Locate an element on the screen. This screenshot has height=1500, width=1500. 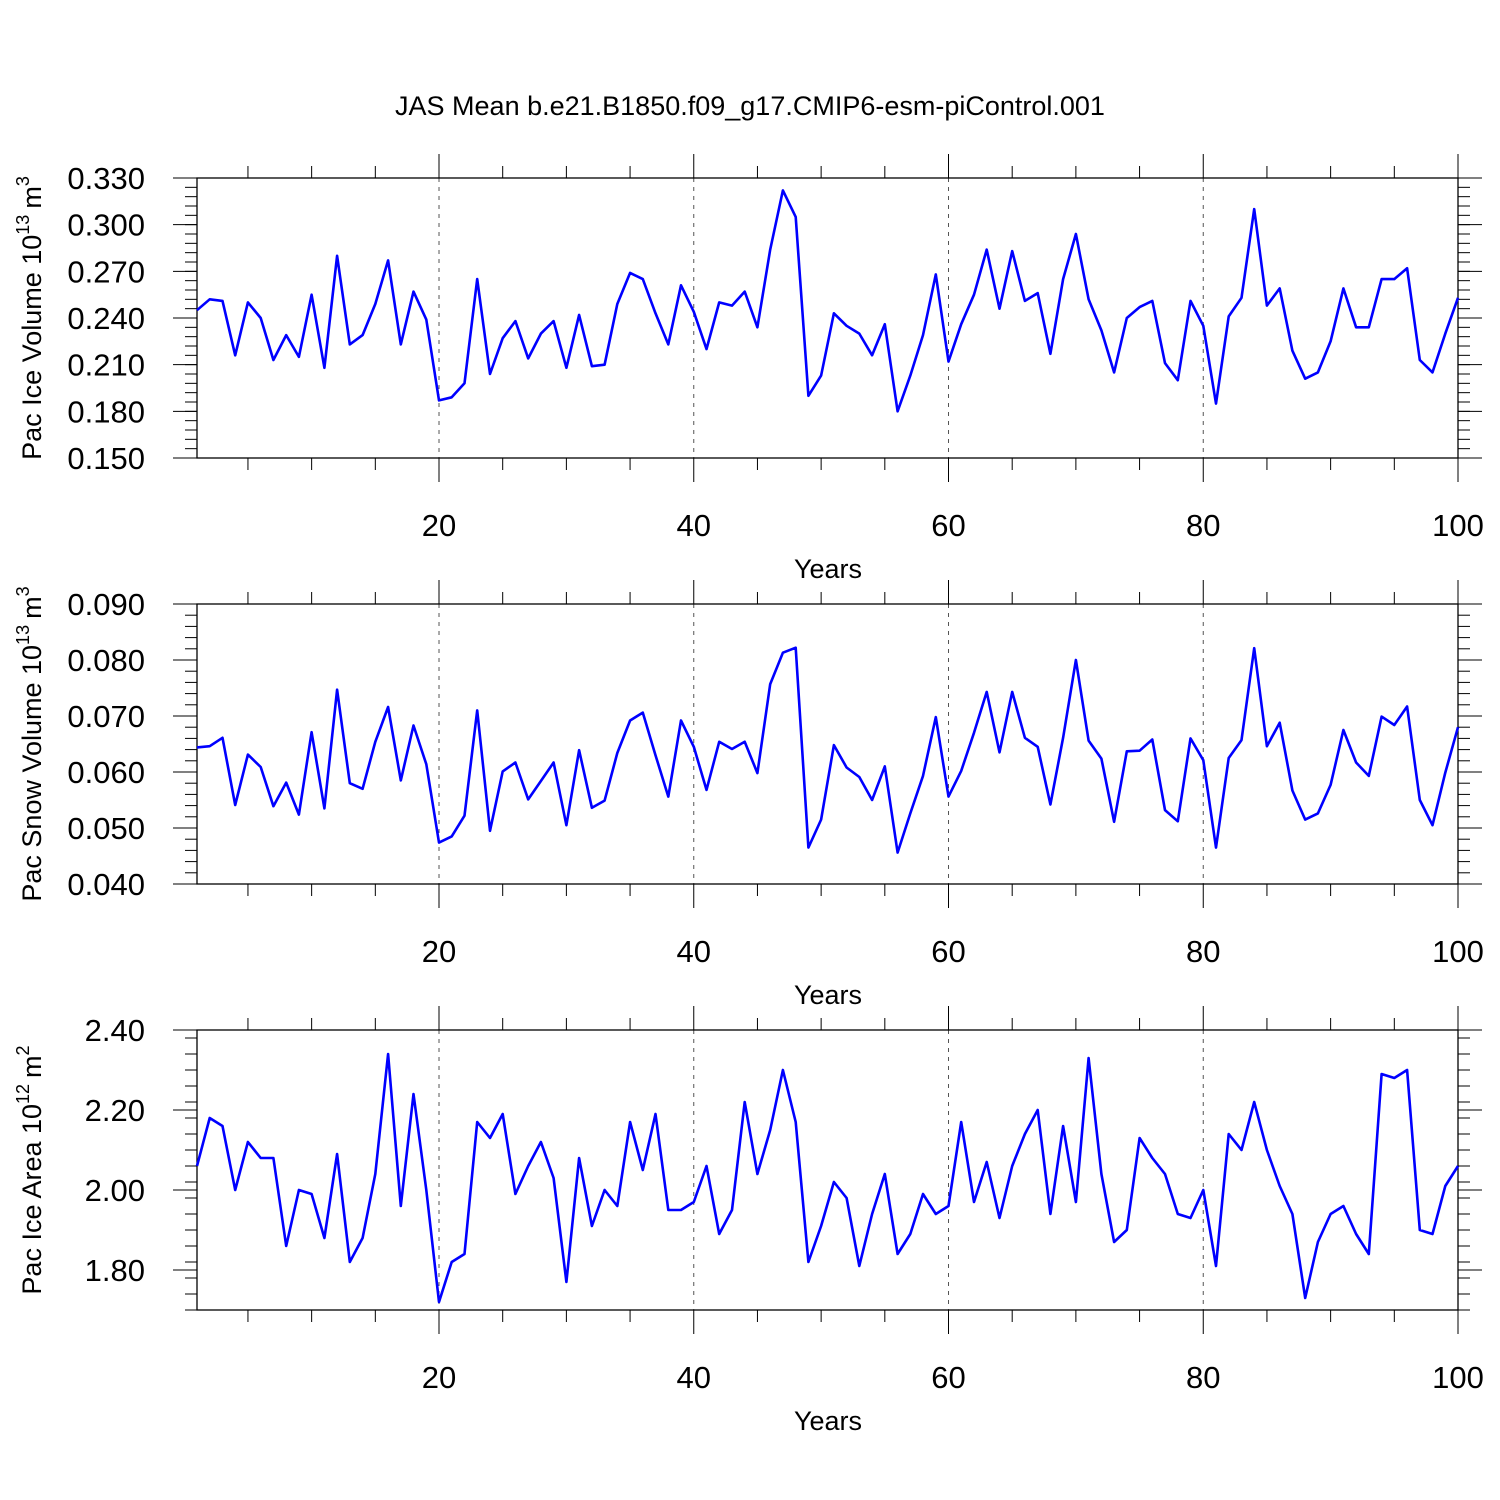
series-line-pac-snow-volume is located at coordinates (828, 750).